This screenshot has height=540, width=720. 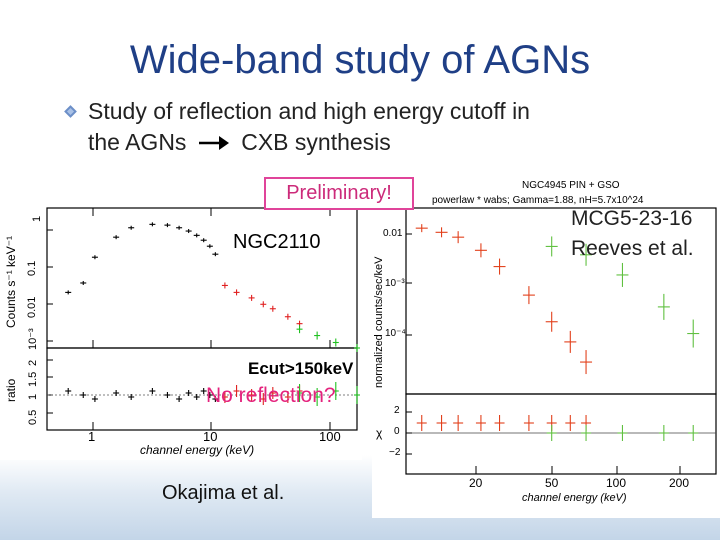 What do you see at coordinates (202, 278) in the screenshot?
I see `ngc2110-spectrum-frame` at bounding box center [202, 278].